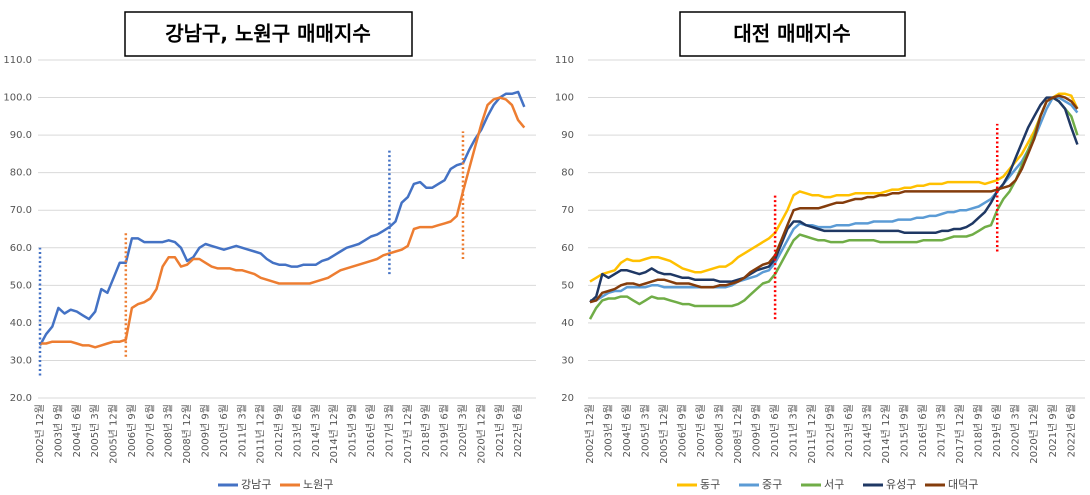 This screenshot has height=495, width=1090. What do you see at coordinates (564, 98) in the screenshot?
I see `y-tick-label: 100` at bounding box center [564, 98].